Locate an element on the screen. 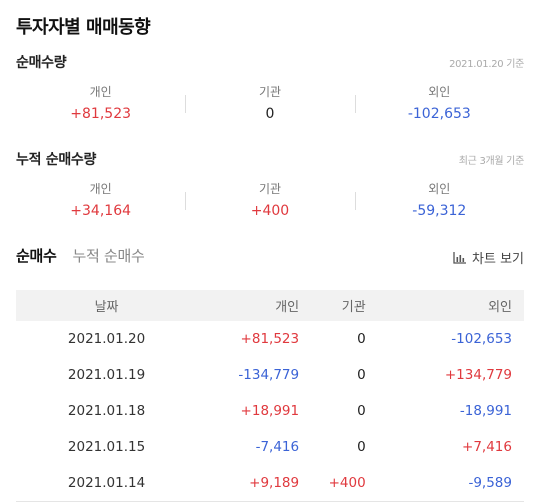 The width and height of the screenshot is (540, 503). stat-individual: 개인 +34,164 is located at coordinates (100, 202).